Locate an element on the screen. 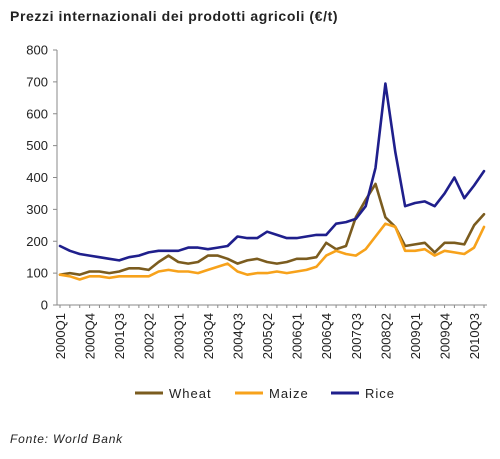 Image resolution: width=500 pixels, height=459 pixels. y-tick-label: 0 is located at coordinates (44, 305).